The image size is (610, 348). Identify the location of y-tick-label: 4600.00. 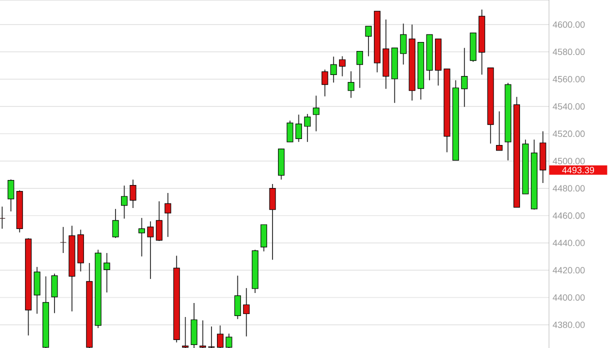
(568, 24).